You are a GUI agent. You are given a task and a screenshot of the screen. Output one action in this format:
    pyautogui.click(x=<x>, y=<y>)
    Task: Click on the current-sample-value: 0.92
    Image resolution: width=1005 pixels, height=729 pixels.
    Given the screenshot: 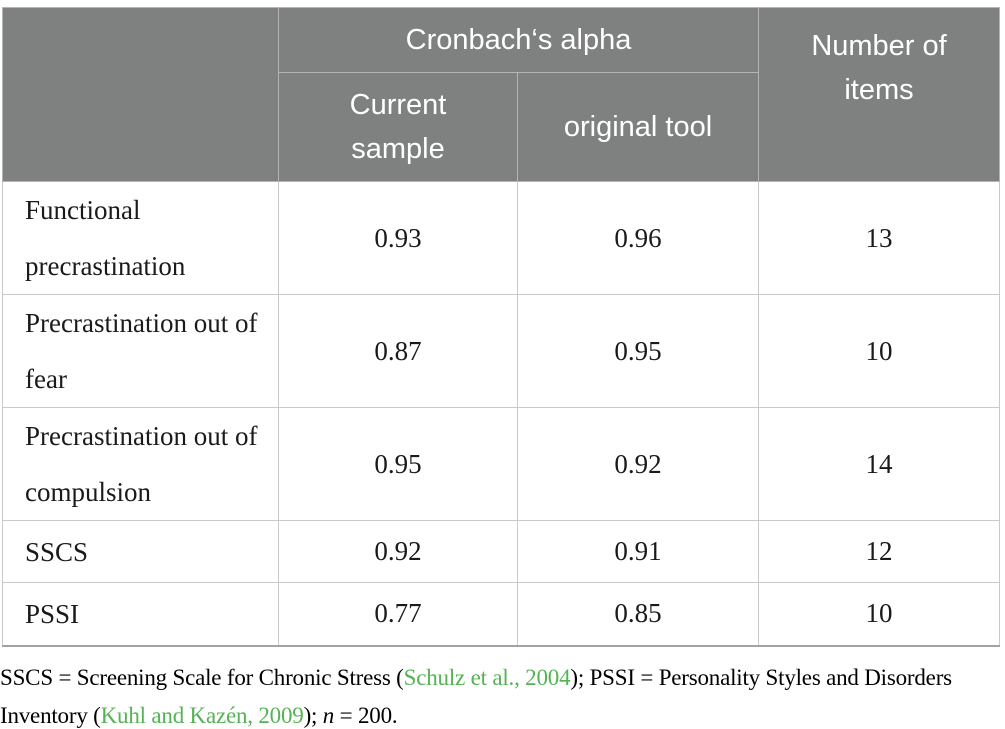 What is the action you would take?
    pyautogui.click(x=398, y=551)
    